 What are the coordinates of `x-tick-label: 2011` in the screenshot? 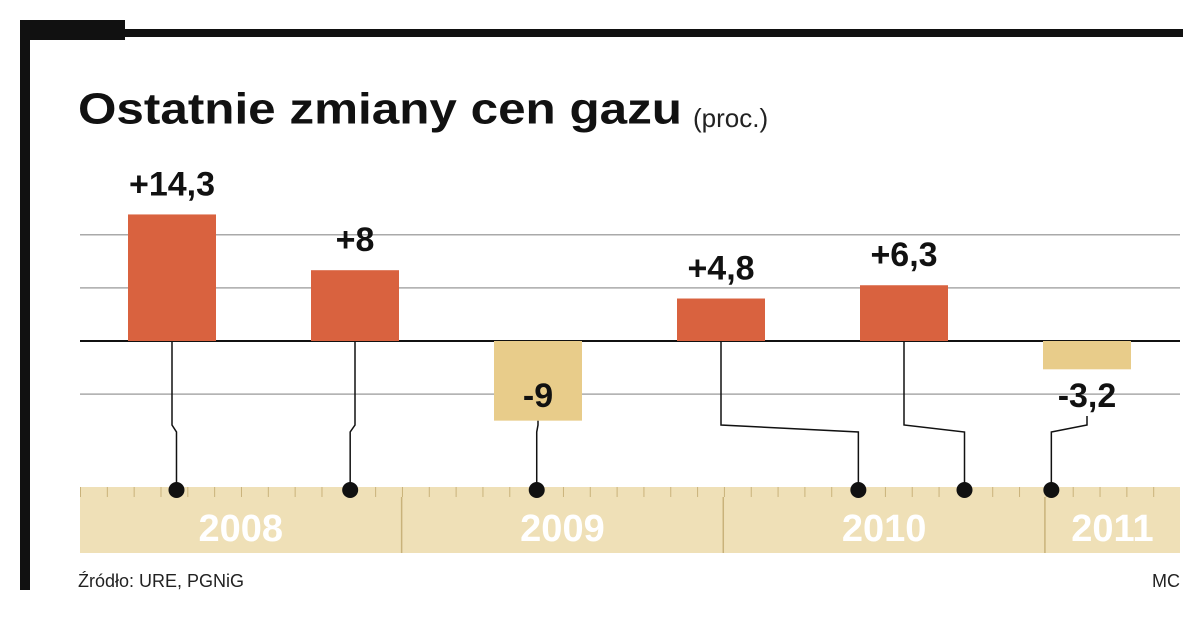 It's located at (1112, 529).